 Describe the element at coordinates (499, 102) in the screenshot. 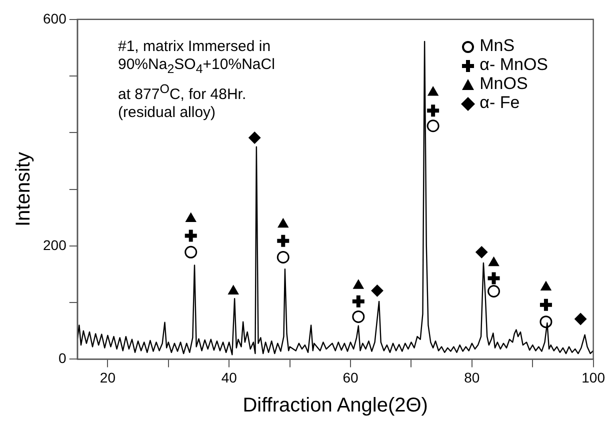

I see `legend-label: α- Fe` at that location.